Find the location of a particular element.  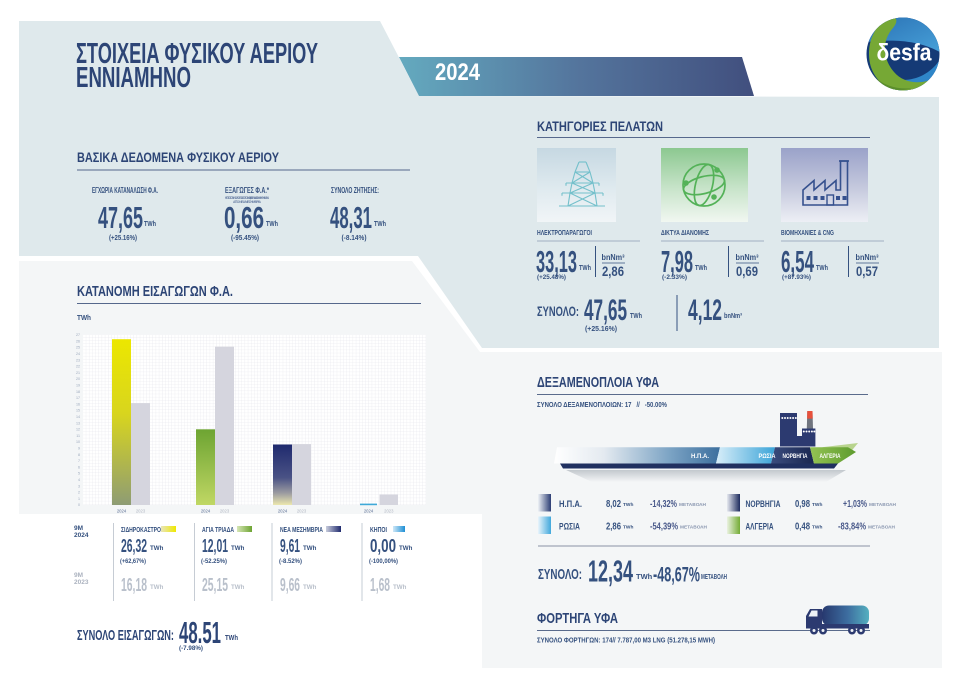

svg-text: 9,61 is located at coordinates (290, 546).